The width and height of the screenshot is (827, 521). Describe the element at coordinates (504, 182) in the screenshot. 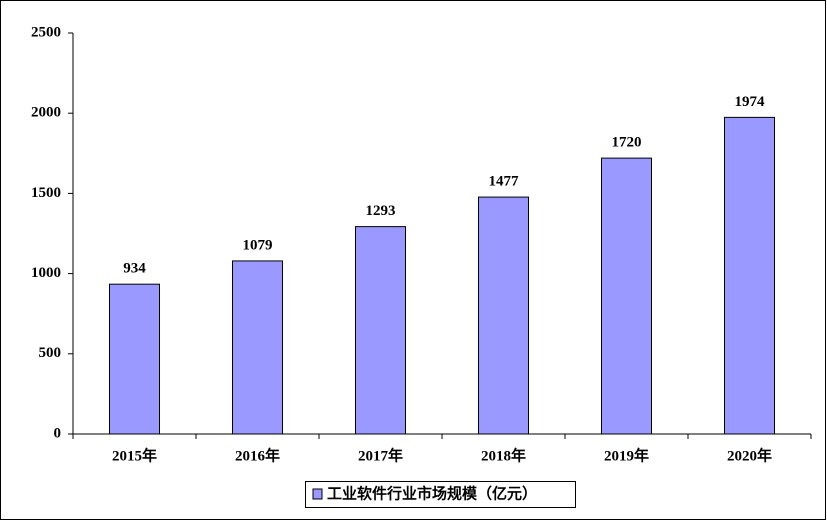

I see `data-label: 1477` at that location.